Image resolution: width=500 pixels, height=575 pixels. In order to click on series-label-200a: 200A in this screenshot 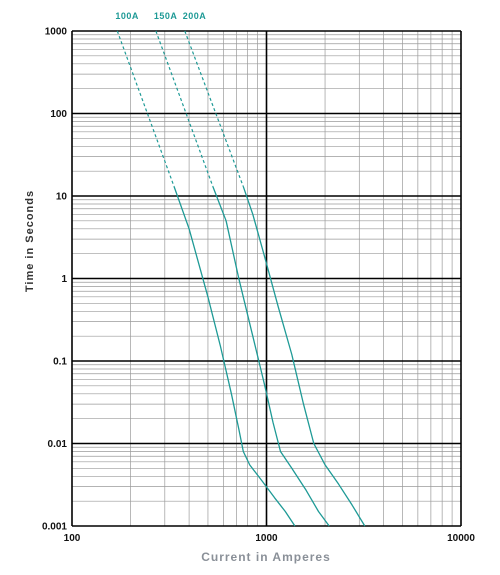, I will do `click(195, 16)`.